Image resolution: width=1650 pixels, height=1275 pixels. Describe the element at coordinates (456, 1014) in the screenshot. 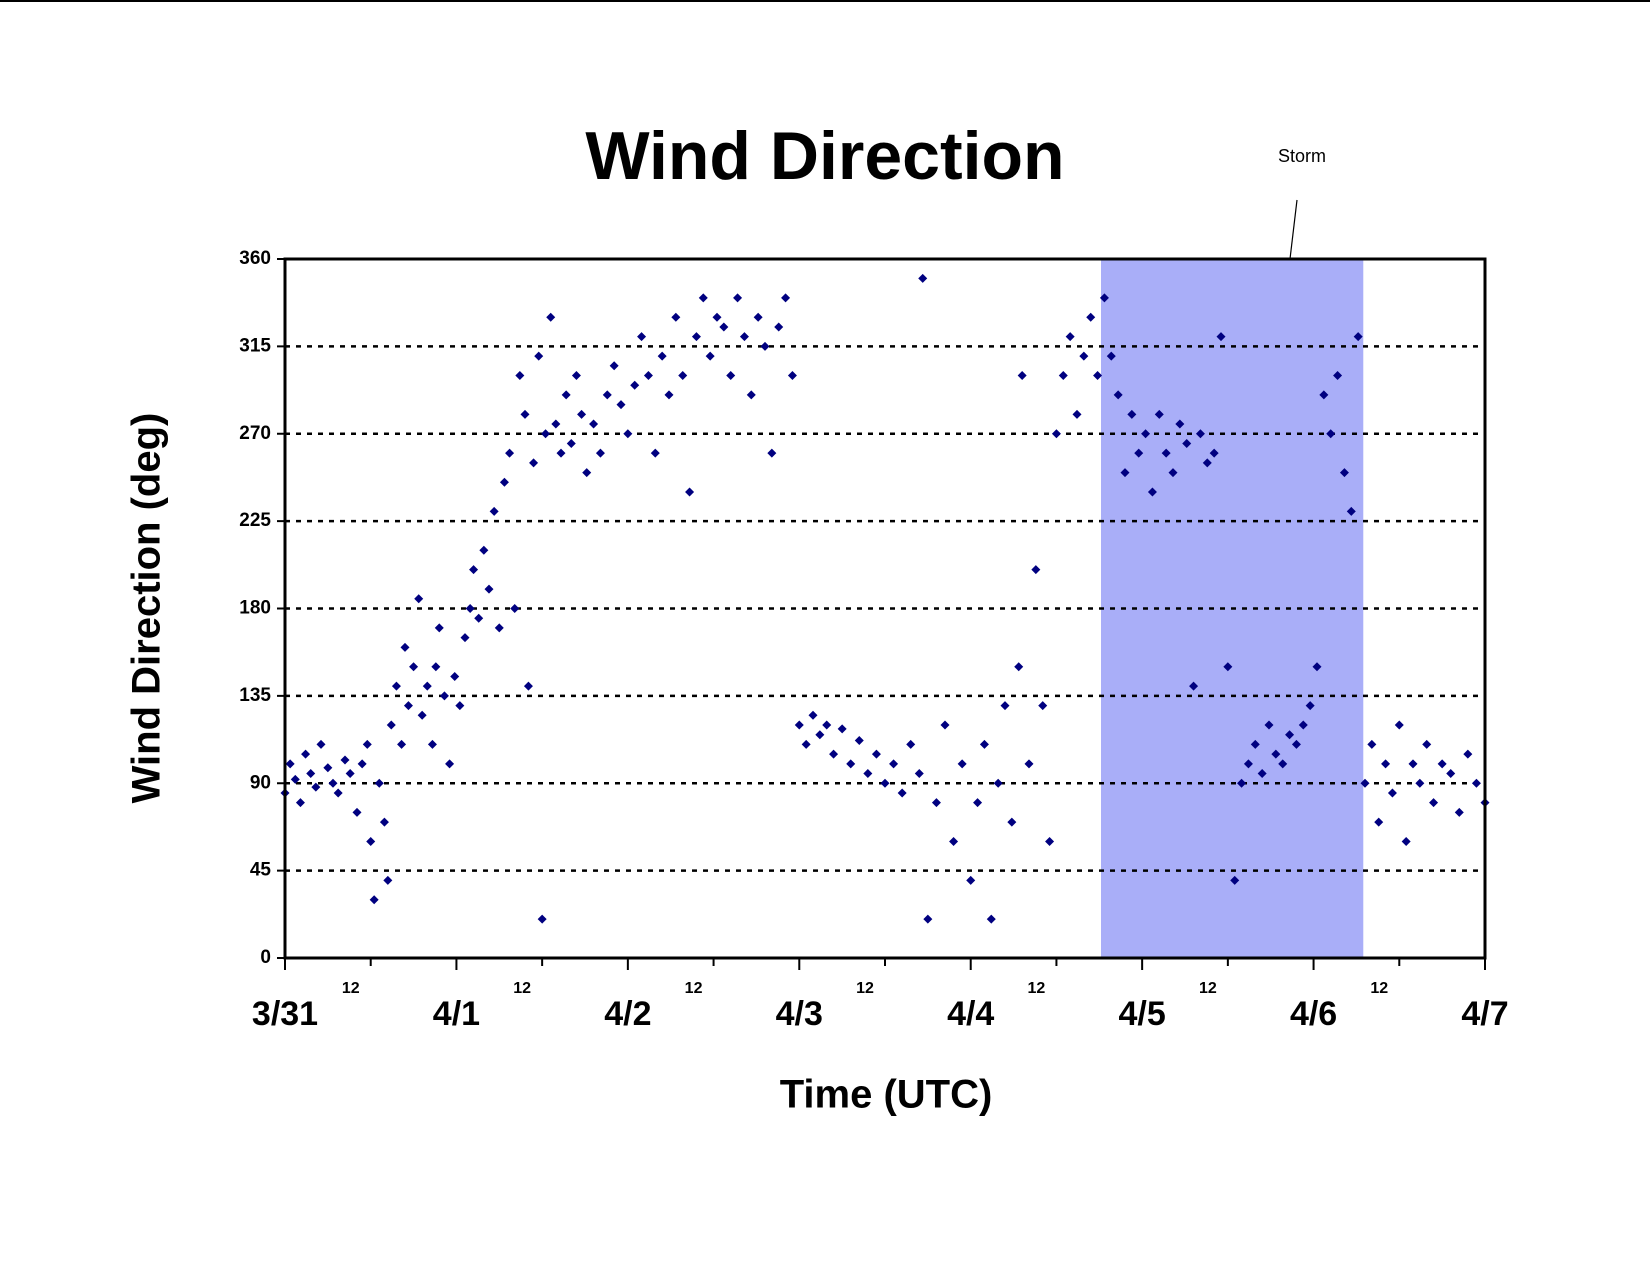

I see `x-tick-label: 4/1` at that location.